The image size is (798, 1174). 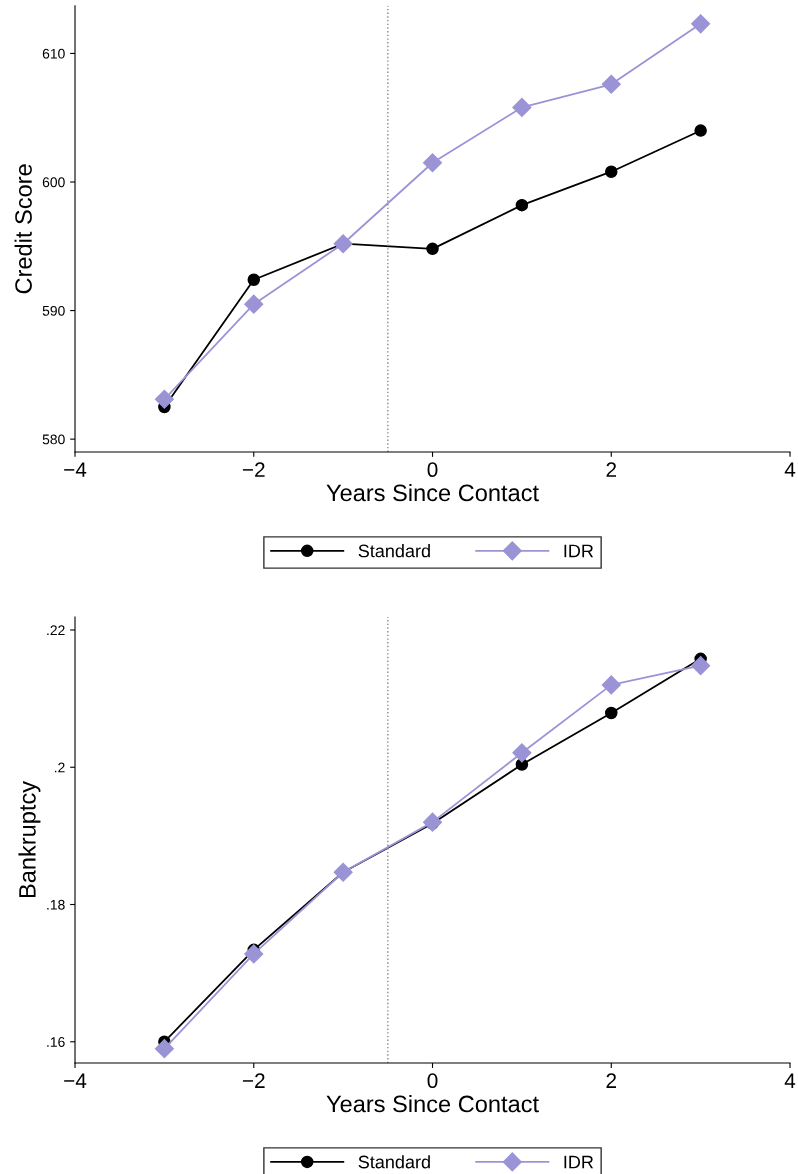 What do you see at coordinates (56, 1042) in the screenshot?
I see `y-tick-label: .16` at bounding box center [56, 1042].